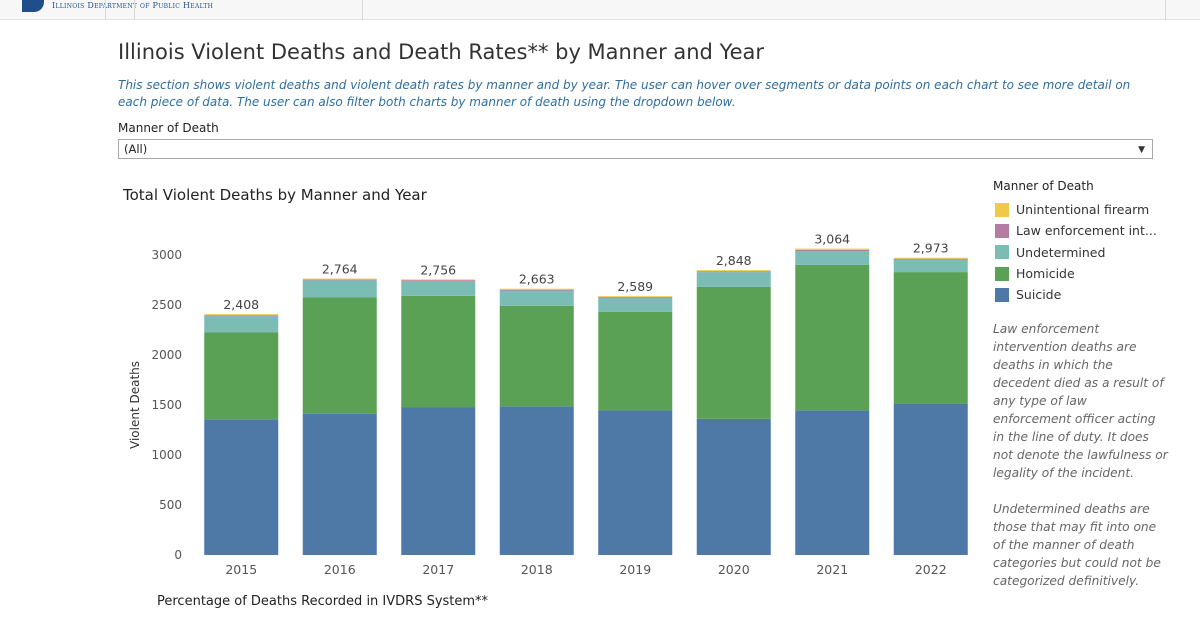  I want to click on bar-segment-suicide-2018, so click(536, 480).